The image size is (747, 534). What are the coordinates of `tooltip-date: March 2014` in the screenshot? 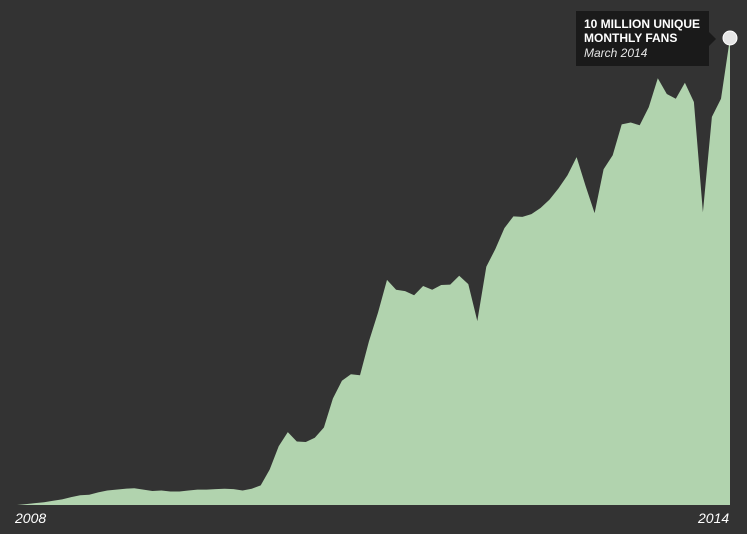 It's located at (616, 53).